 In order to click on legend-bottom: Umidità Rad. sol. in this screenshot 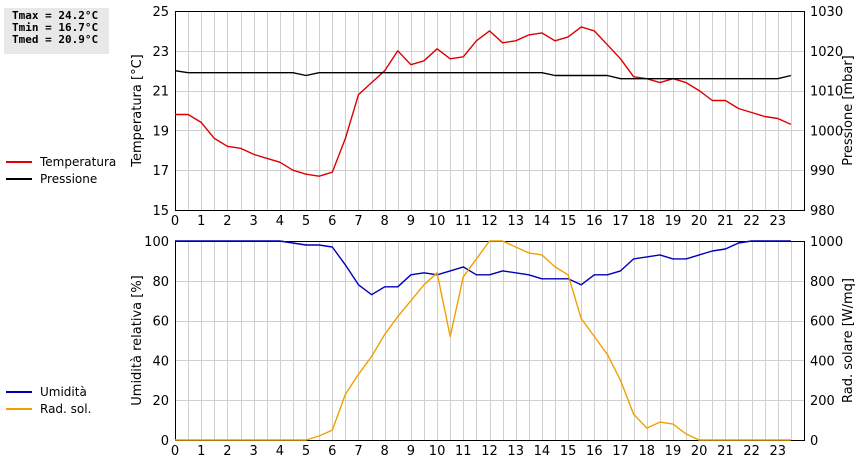, I will do `click(48, 400)`.